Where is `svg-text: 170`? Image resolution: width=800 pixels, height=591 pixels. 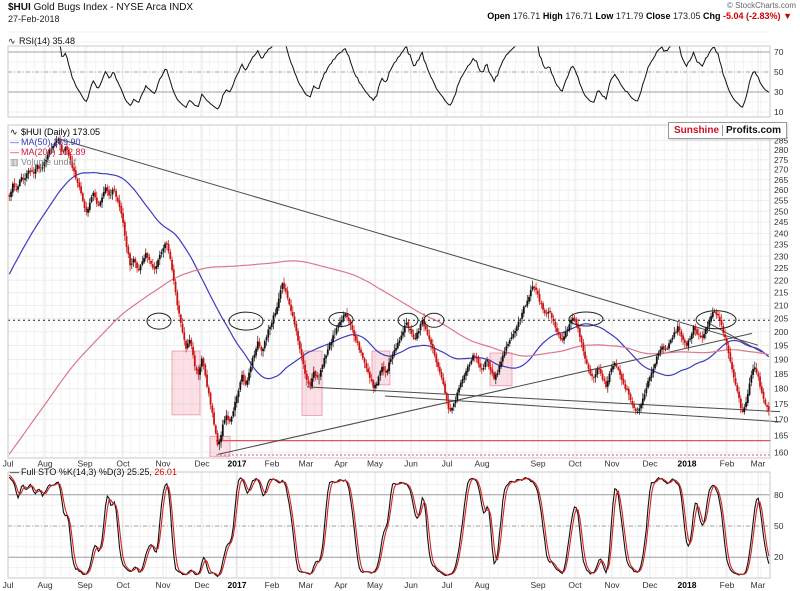
svg-text: 170 is located at coordinates (781, 420).